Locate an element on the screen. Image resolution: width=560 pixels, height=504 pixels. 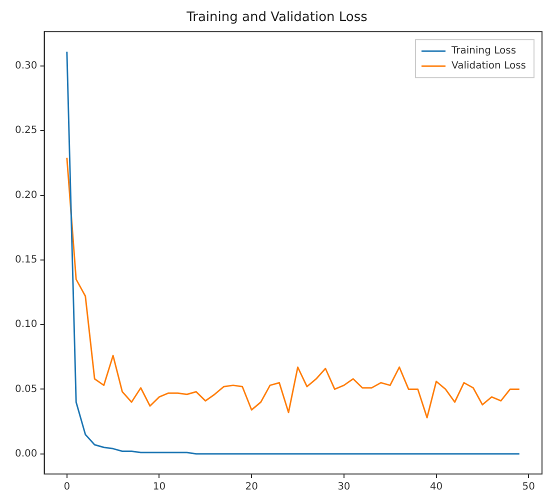
x-tick-label: 50 is located at coordinates (528, 487).